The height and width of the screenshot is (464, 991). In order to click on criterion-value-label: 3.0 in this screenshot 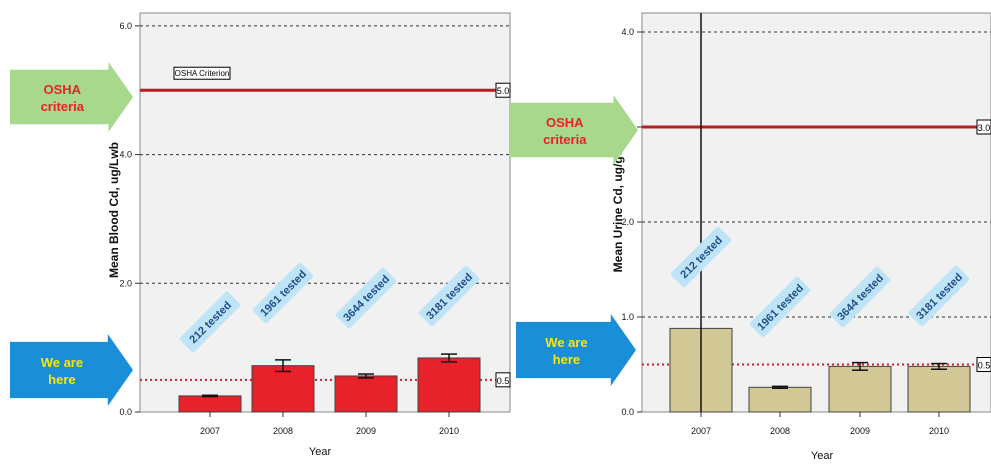, I will do `click(984, 128)`.